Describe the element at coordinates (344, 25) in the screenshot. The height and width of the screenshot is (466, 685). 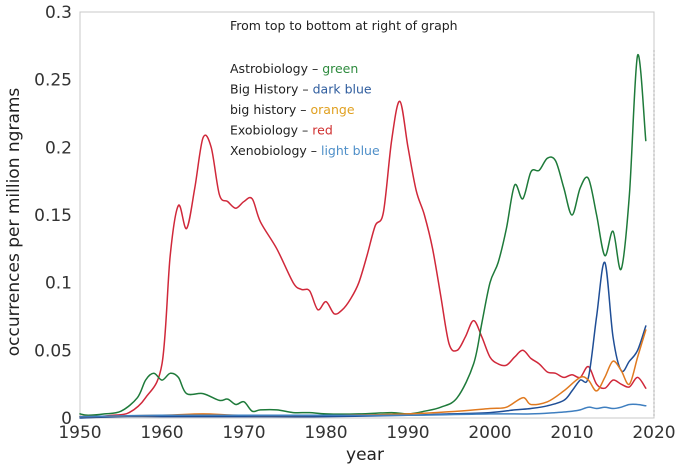
I see `legend-heading: From top to bottom at right of graph` at that location.